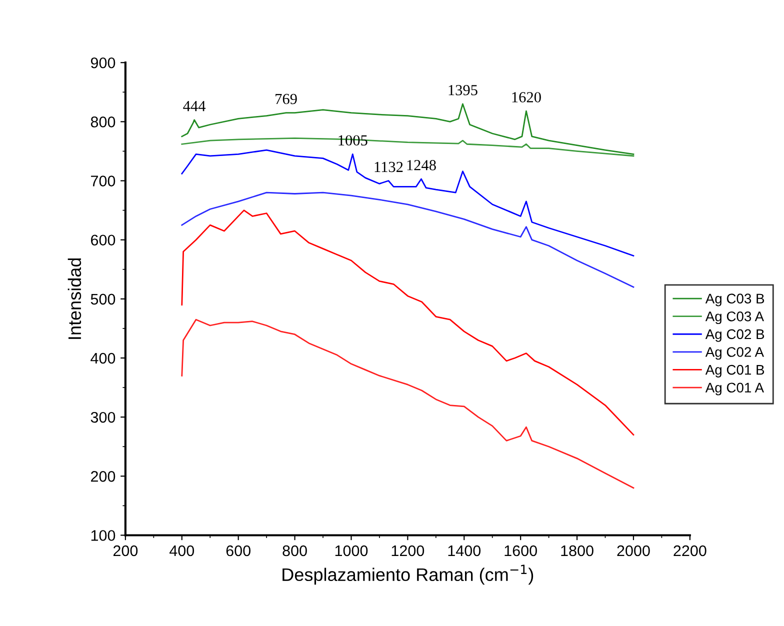  Describe the element at coordinates (734, 317) in the screenshot. I see `legend-label: Ag C03 A` at that location.